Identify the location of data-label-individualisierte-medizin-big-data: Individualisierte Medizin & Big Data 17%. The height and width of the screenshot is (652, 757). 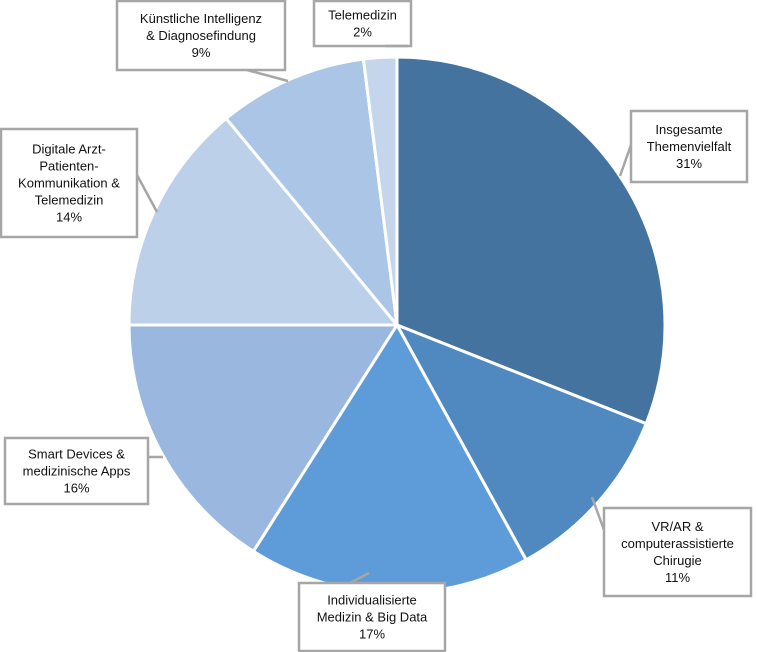
(372, 611).